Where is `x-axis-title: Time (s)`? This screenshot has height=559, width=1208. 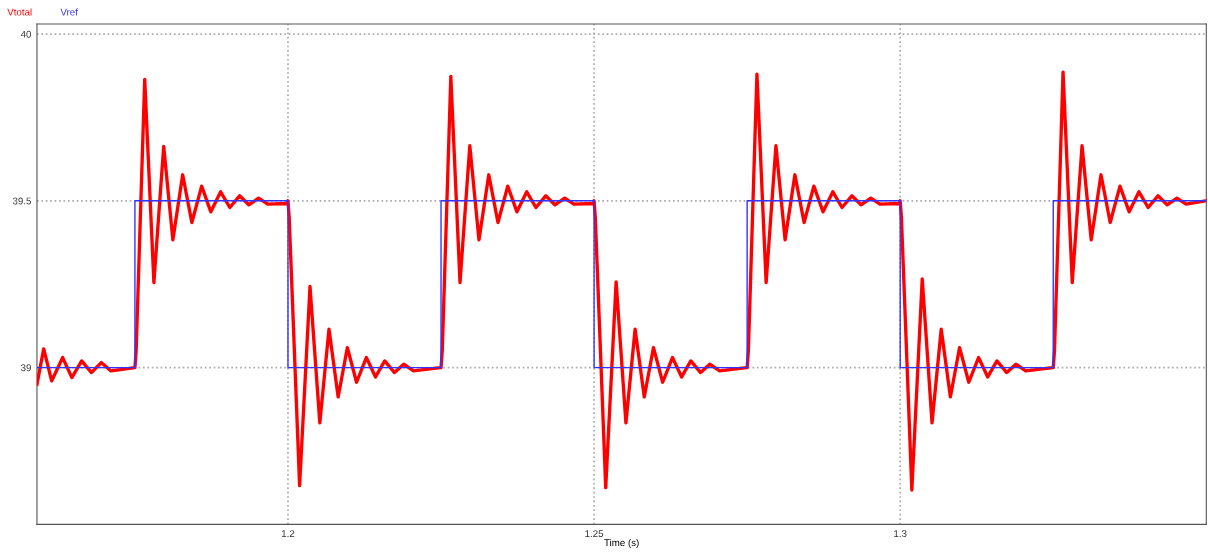 x-axis-title: Time (s) is located at coordinates (621, 543).